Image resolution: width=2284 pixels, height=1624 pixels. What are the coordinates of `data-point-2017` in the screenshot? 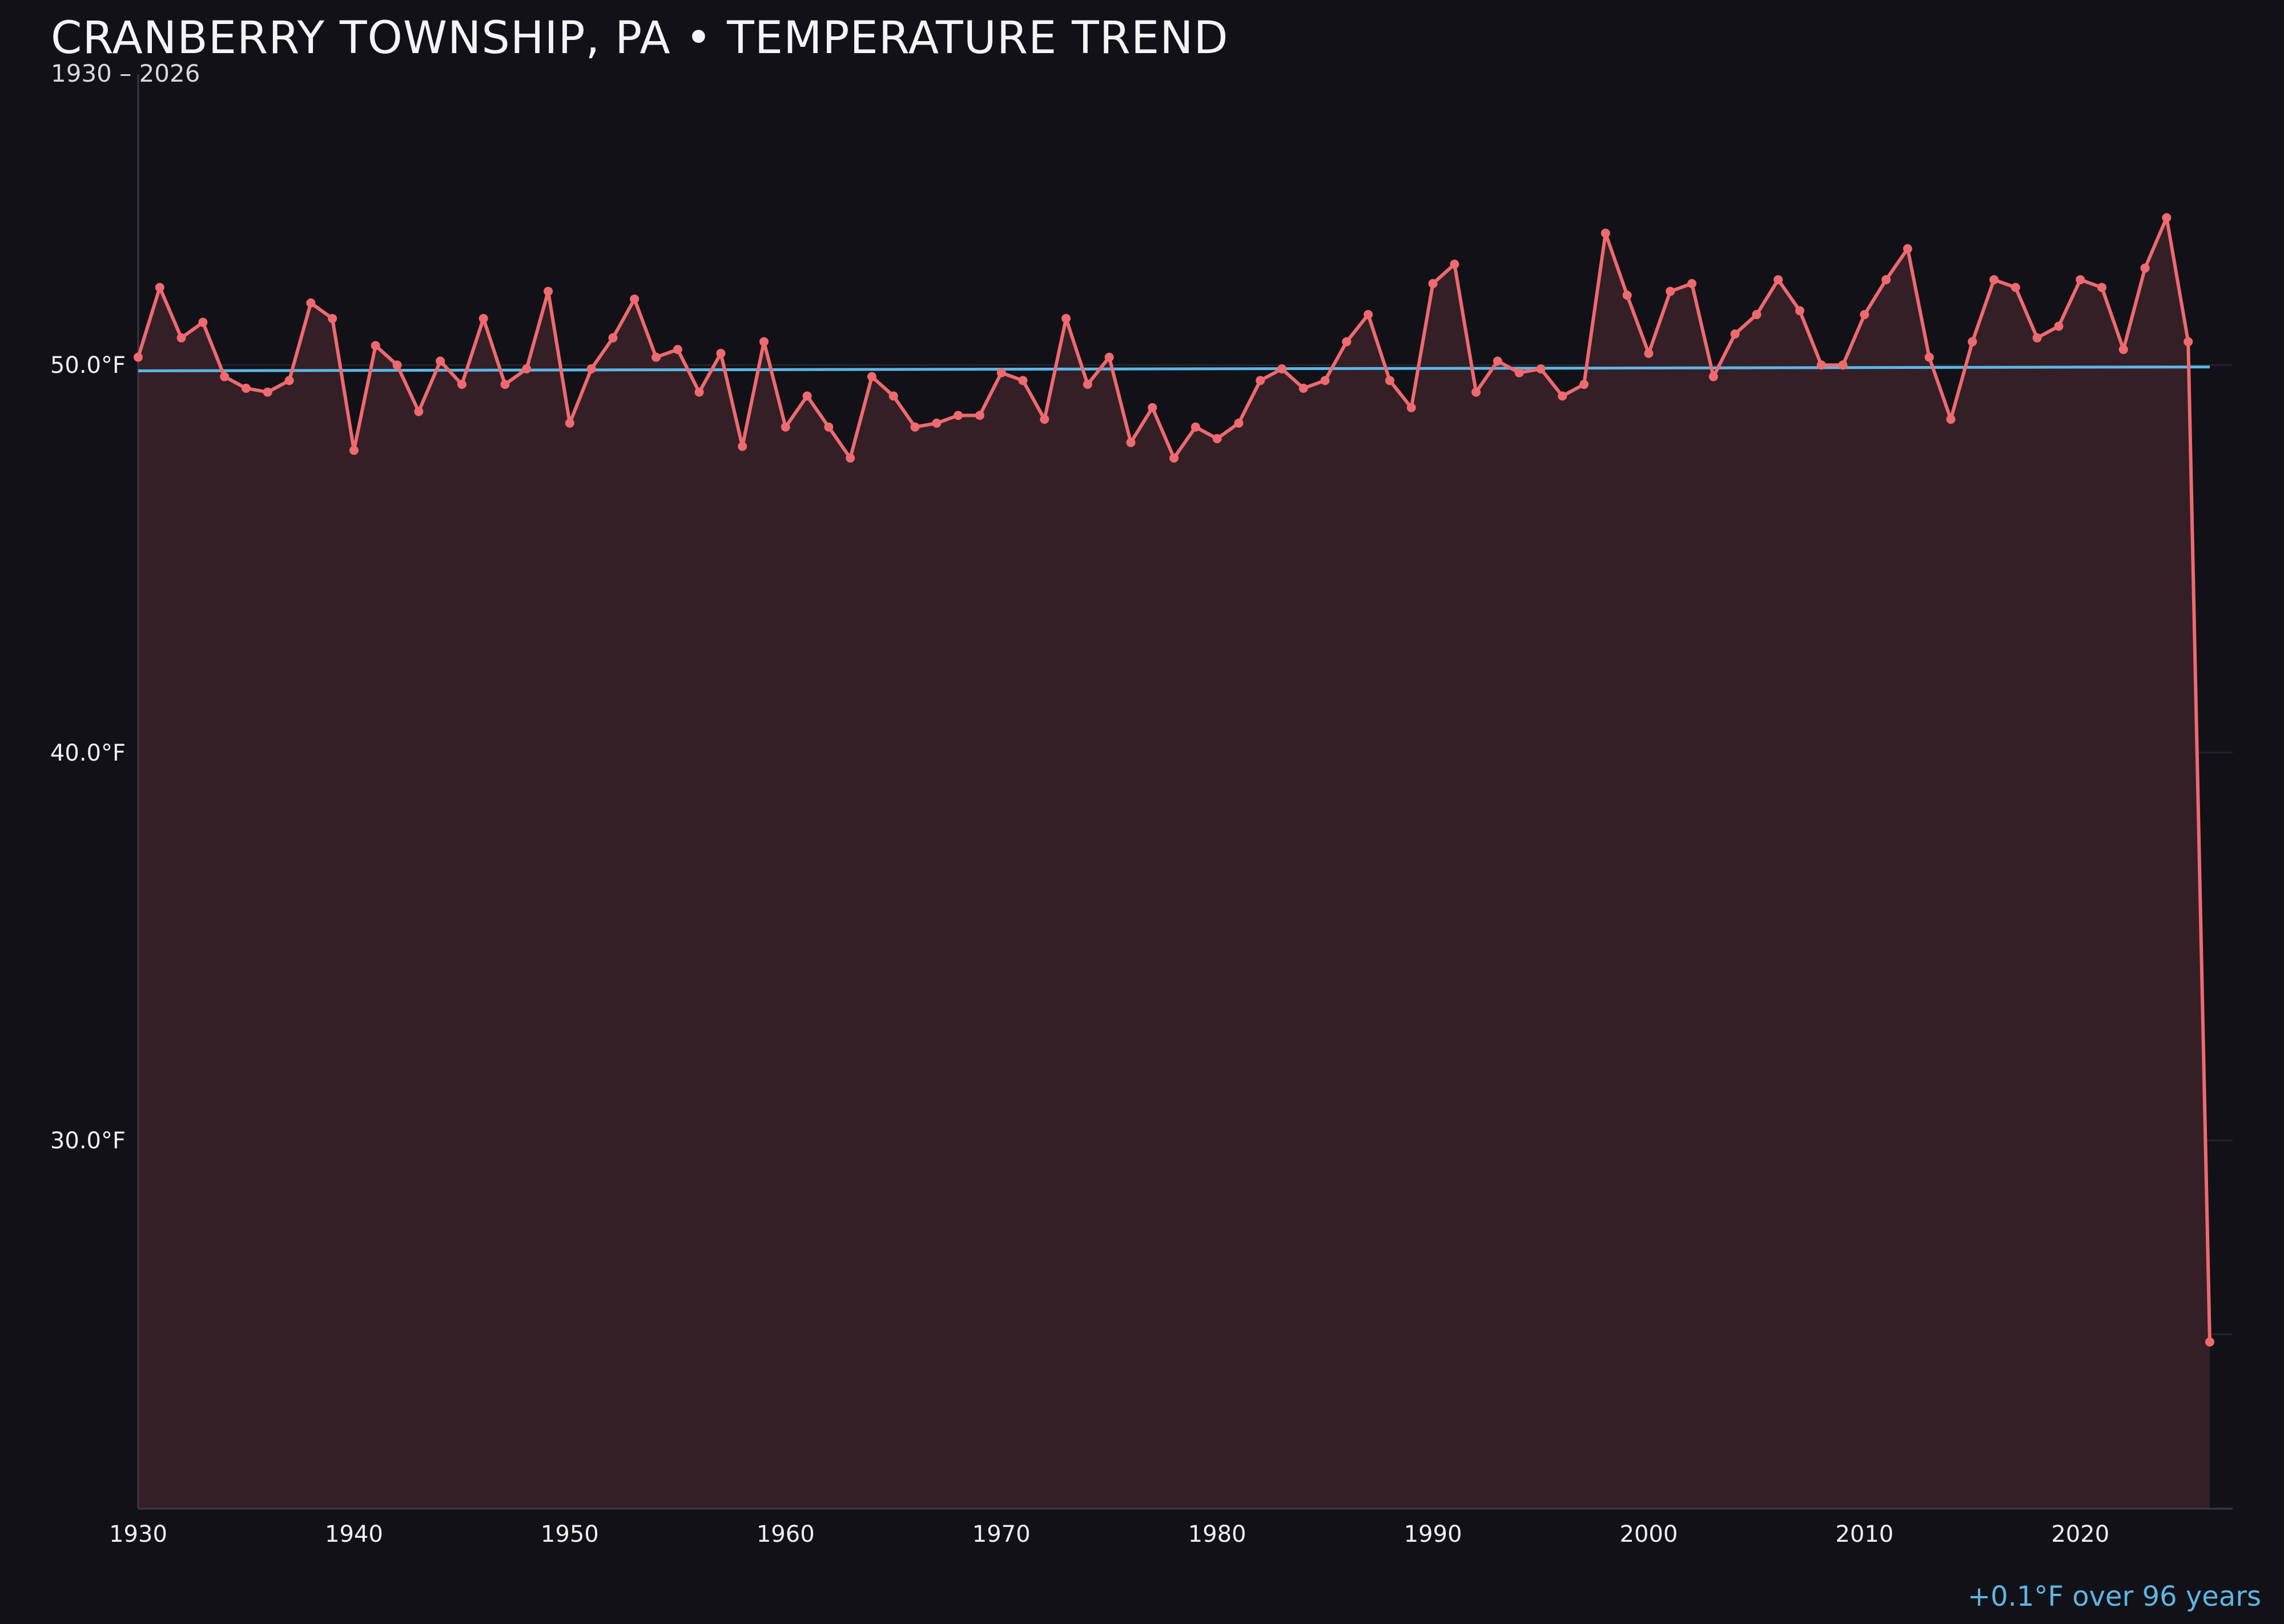 It's located at (2015, 287).